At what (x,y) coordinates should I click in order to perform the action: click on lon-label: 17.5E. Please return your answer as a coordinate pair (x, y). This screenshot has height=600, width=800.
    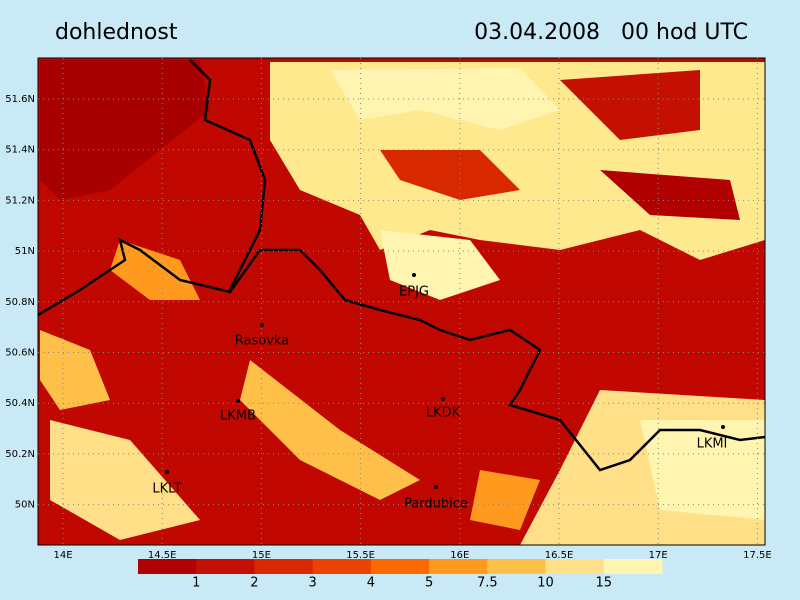
    Looking at the image, I should click on (757, 555).